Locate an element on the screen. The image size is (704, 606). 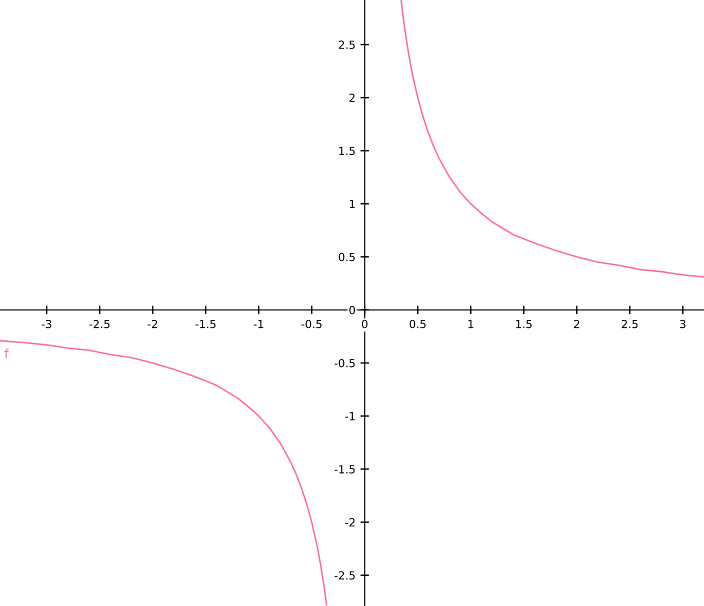
x-tick-label: 0.5 is located at coordinates (418, 324).